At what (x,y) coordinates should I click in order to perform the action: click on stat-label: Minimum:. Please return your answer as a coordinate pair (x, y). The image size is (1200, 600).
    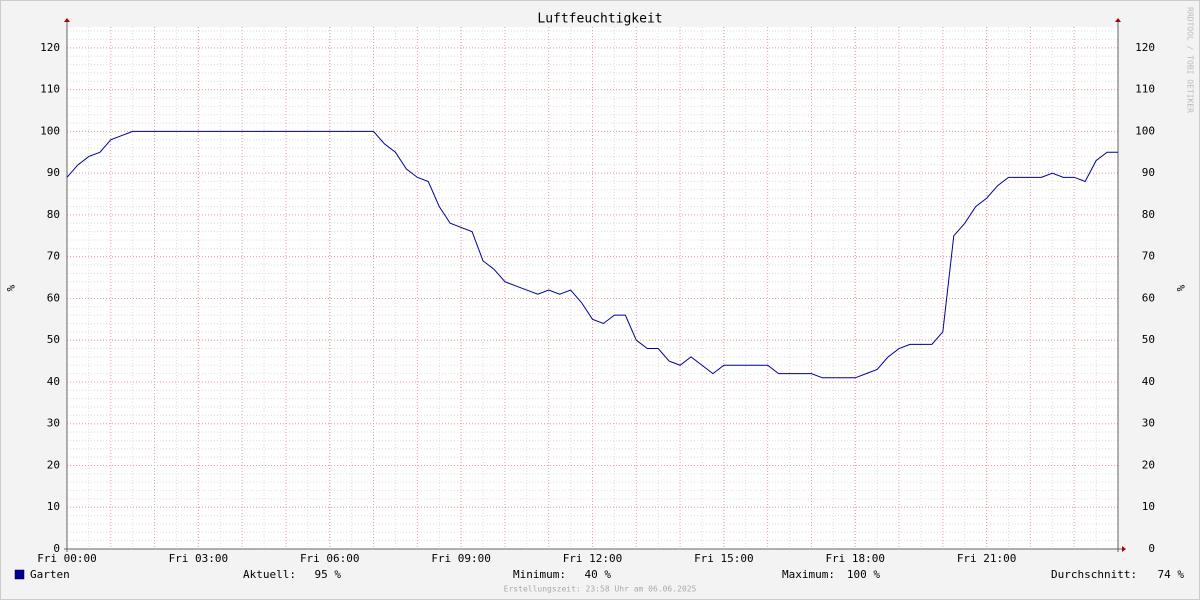
    Looking at the image, I should click on (539, 574).